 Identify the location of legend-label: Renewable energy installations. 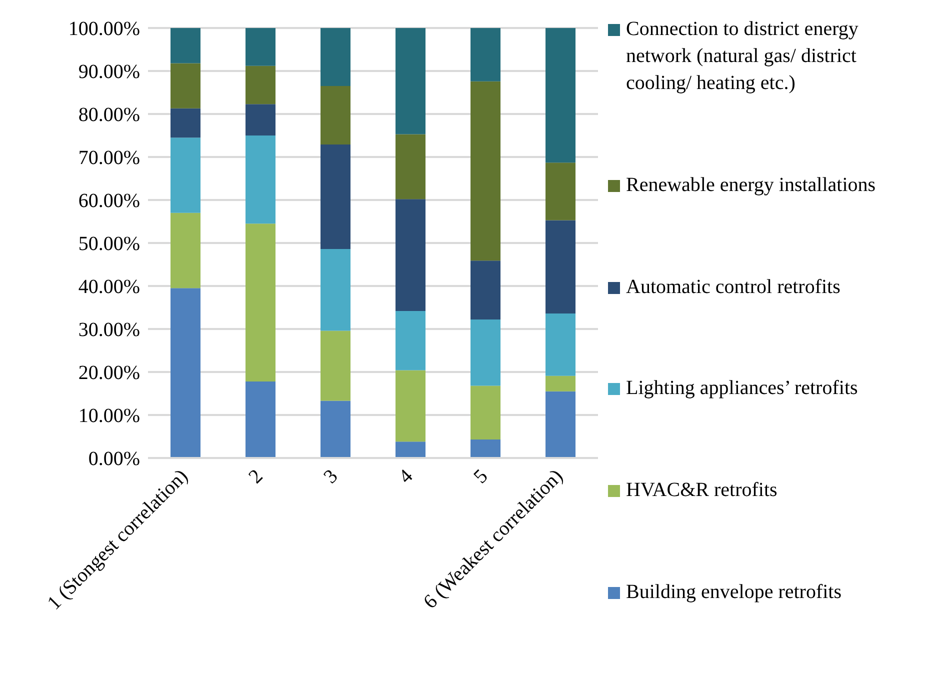
(751, 185).